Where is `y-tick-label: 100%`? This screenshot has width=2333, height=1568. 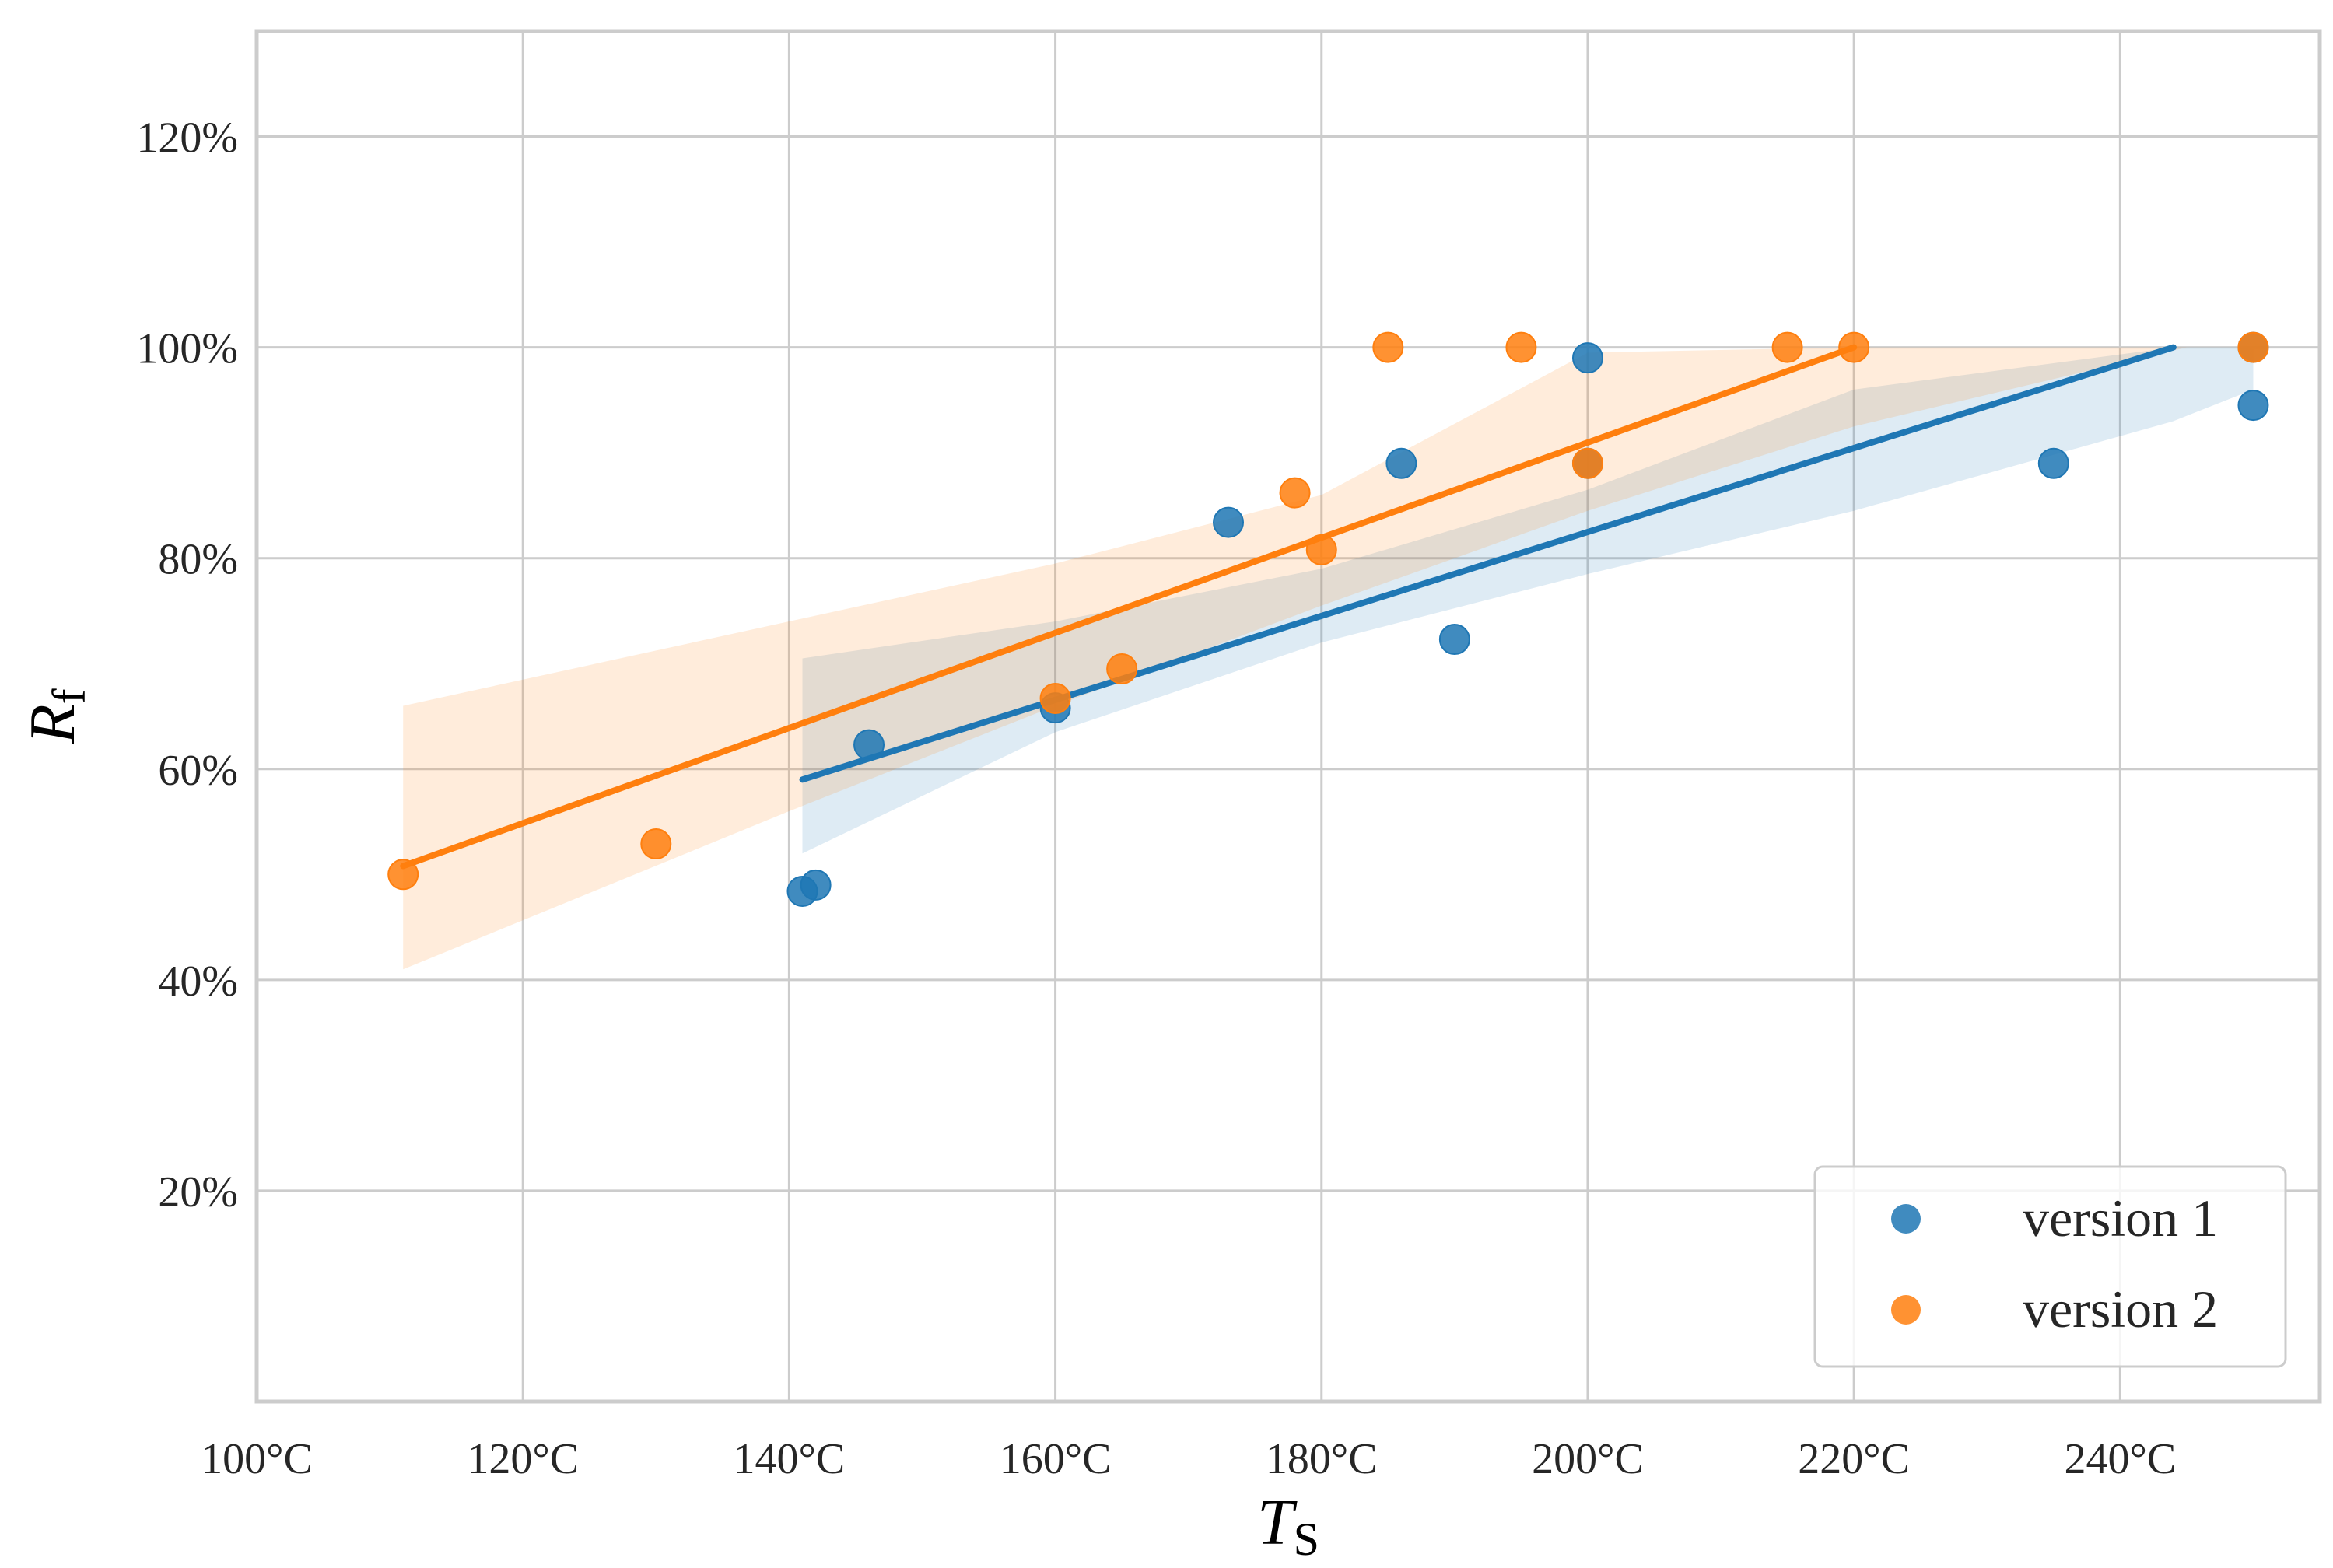
y-tick-label: 100% is located at coordinates (187, 349).